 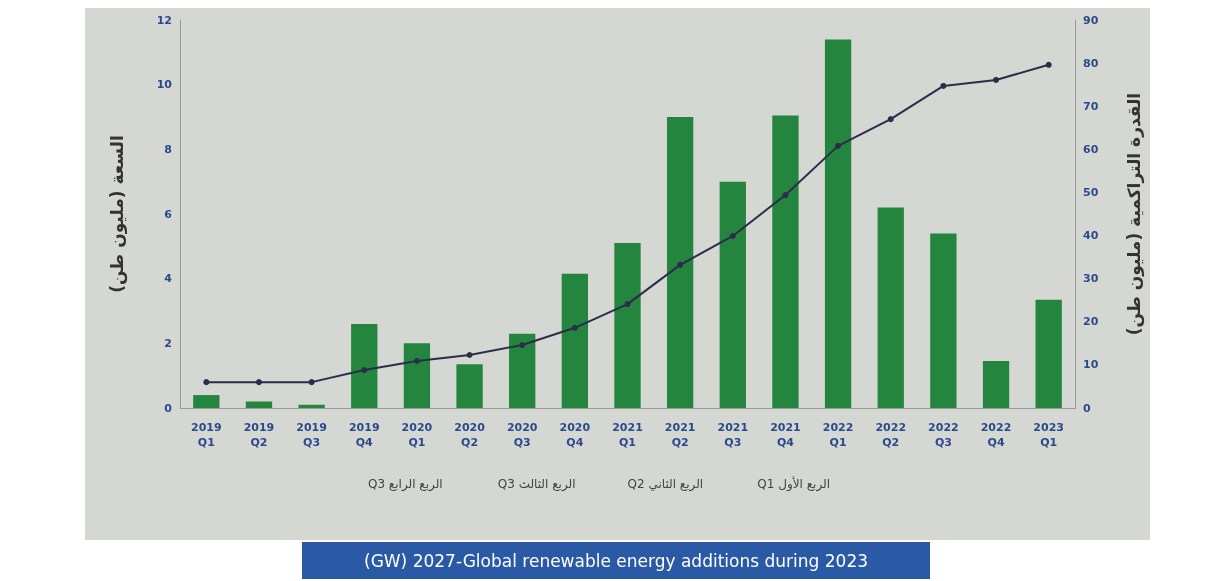 What do you see at coordinates (311, 435) in the screenshot?
I see `x-tick-label: 2019 Q3` at bounding box center [311, 435].